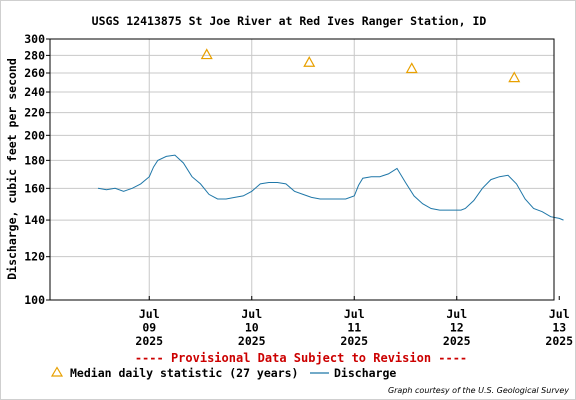 This screenshot has height=400, width=576. I want to click on y-tick-label: 300, so click(34, 39).